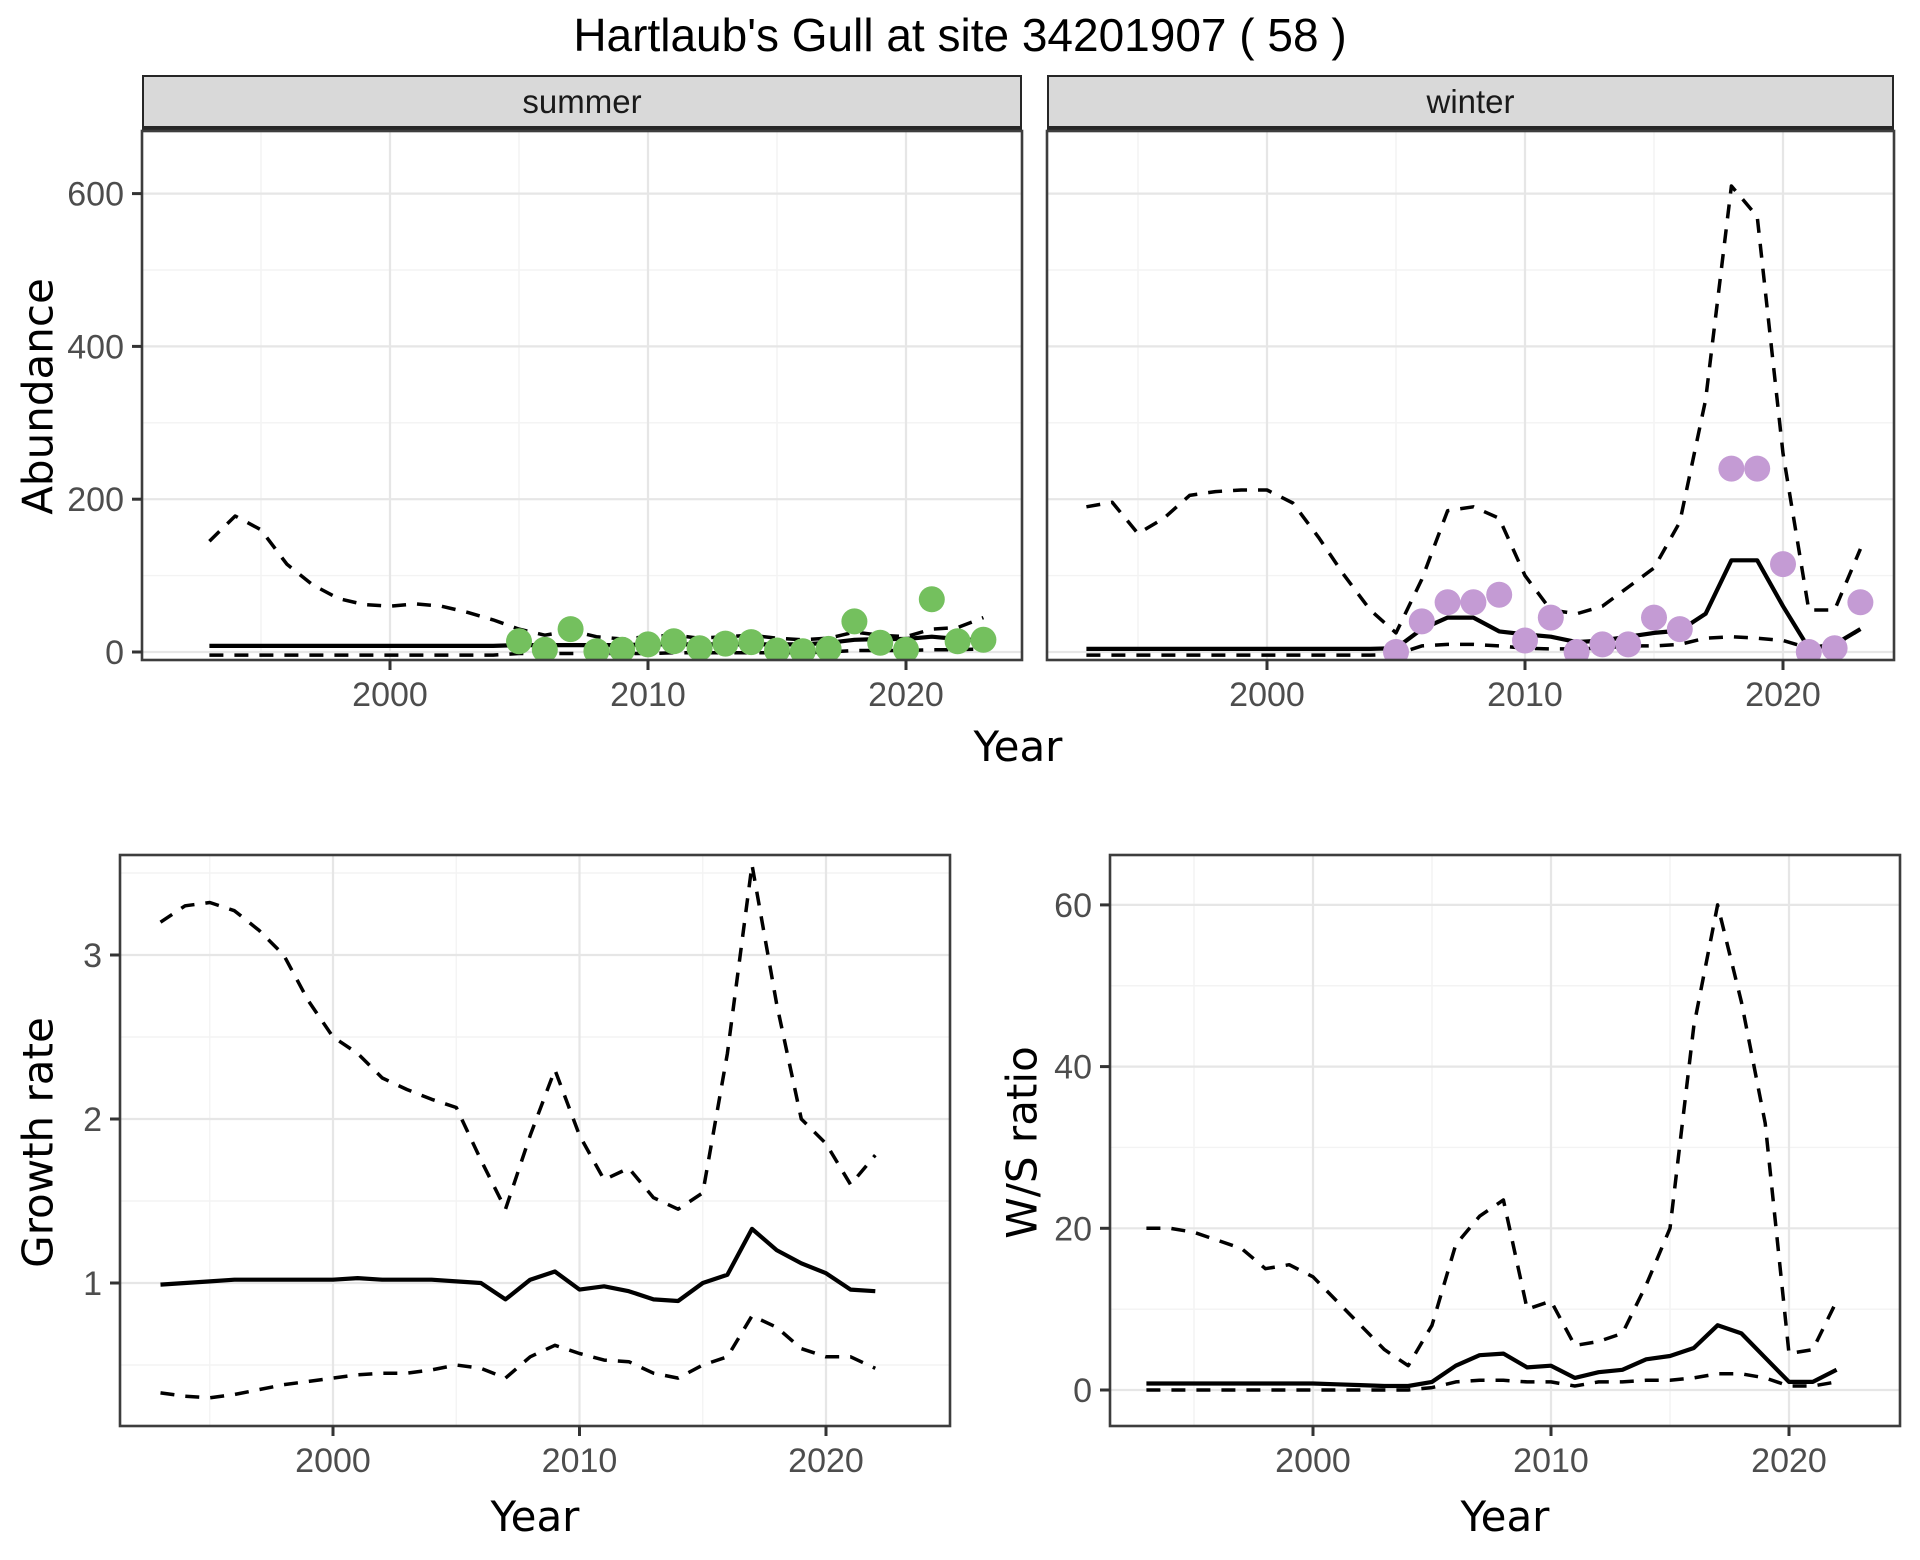  What do you see at coordinates (1073, 1068) in the screenshot?
I see `y-tick-label: 40` at bounding box center [1073, 1068].